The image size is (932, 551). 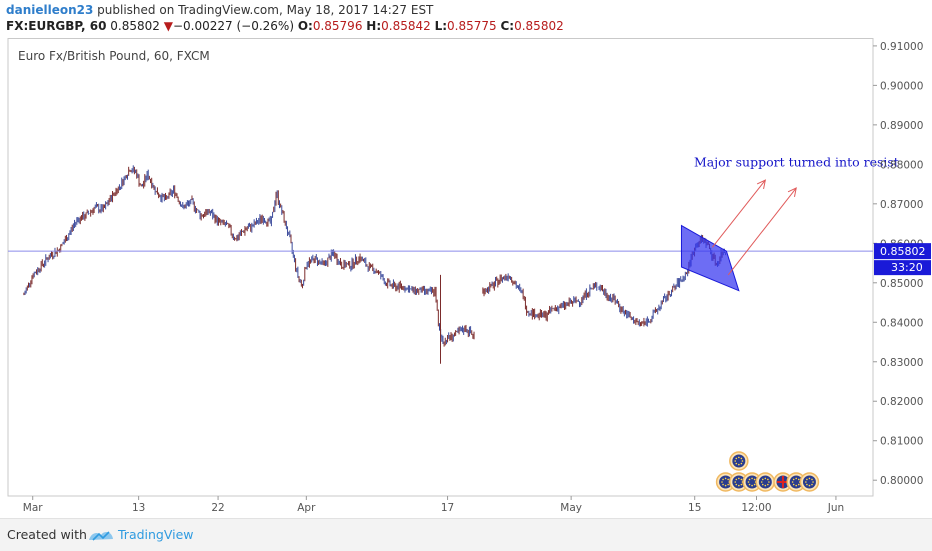 I want to click on y-tick-label: 0.91000, so click(x=901, y=47).